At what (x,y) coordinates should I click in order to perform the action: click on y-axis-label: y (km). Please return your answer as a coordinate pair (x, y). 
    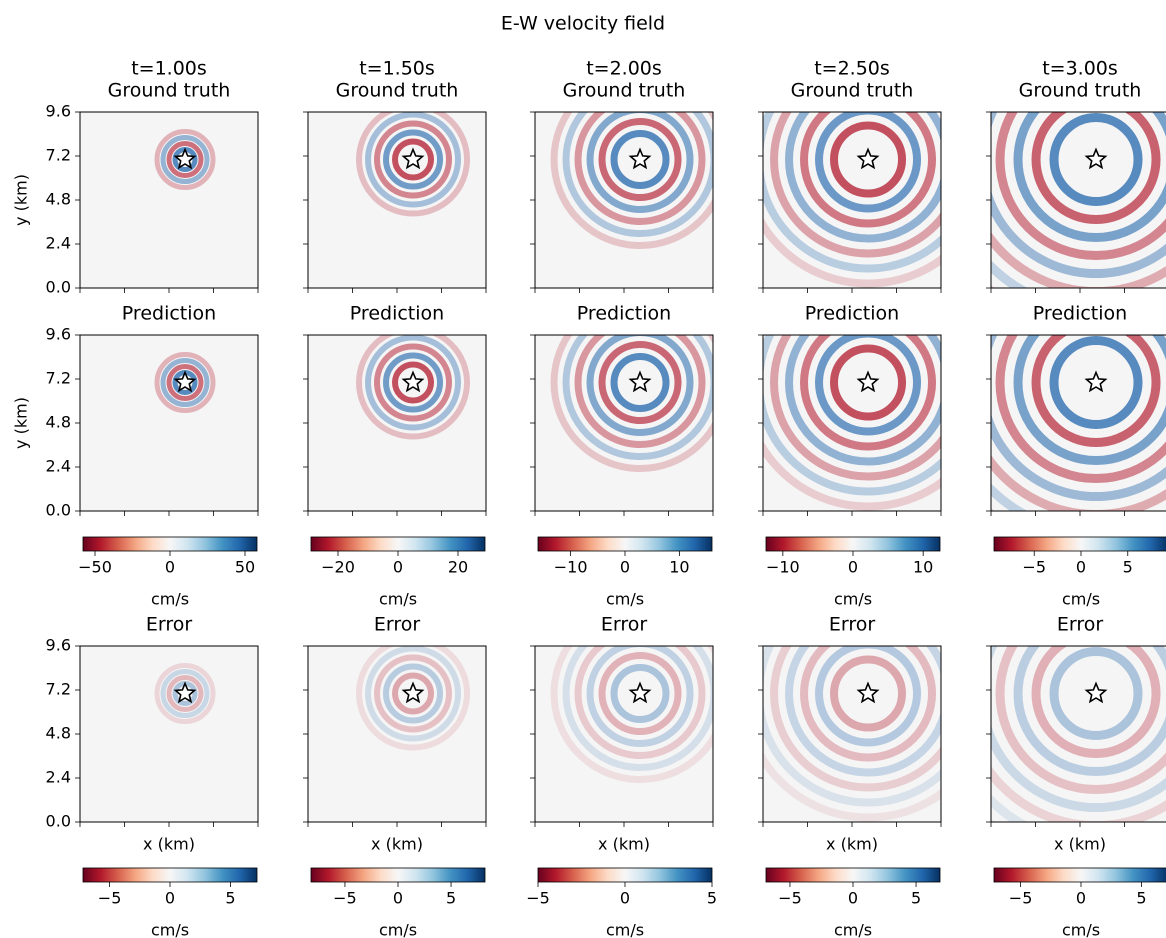
    Looking at the image, I should click on (21, 423).